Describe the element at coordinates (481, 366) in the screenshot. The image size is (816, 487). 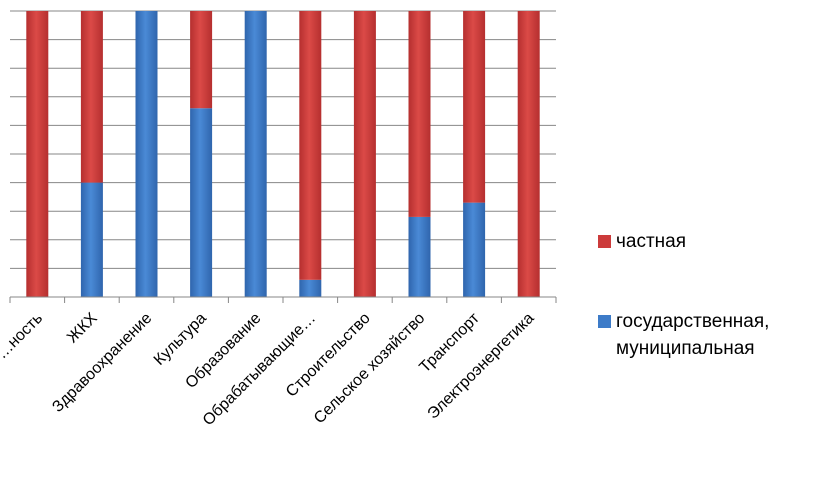
I see `category-label: Электроэнергетика` at that location.